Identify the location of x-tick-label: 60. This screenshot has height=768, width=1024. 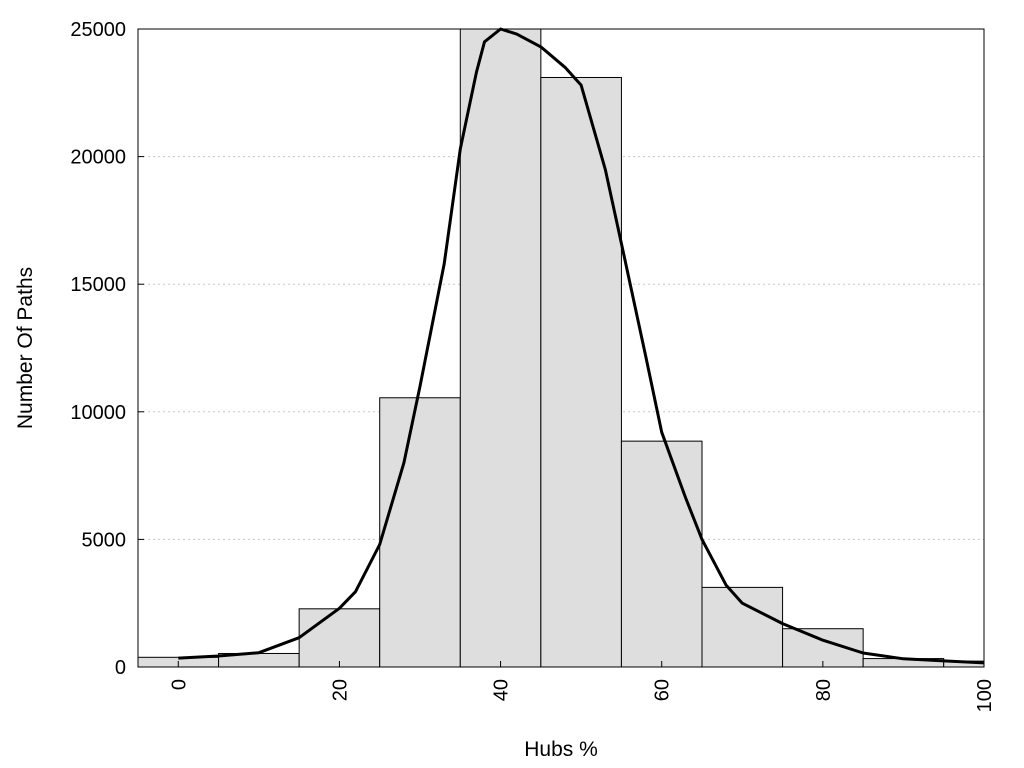
(663, 690).